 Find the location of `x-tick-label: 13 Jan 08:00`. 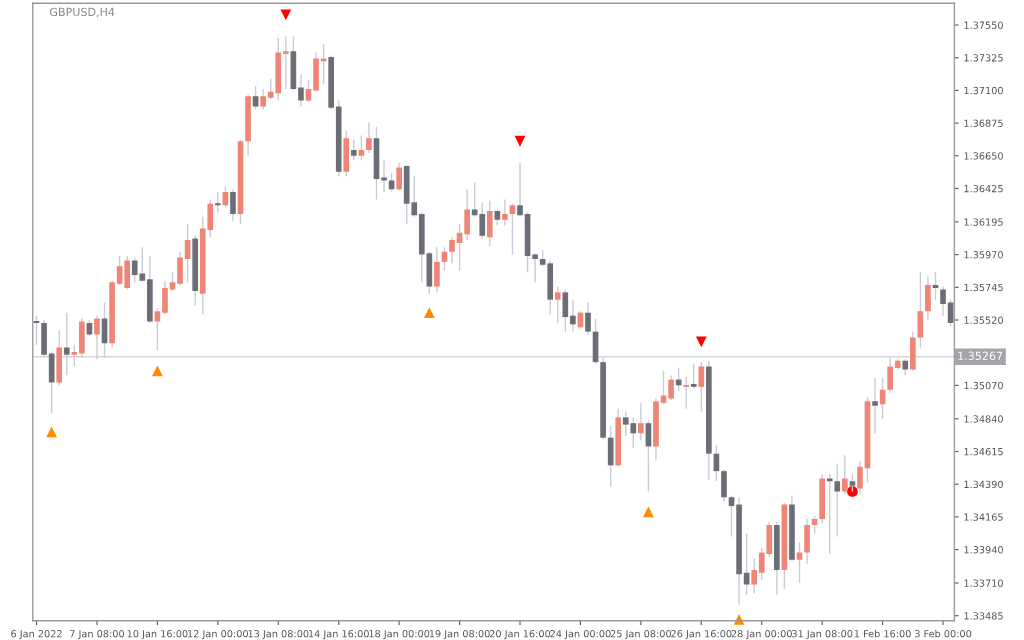

x-tick-label: 13 Jan 08:00 is located at coordinates (278, 635).